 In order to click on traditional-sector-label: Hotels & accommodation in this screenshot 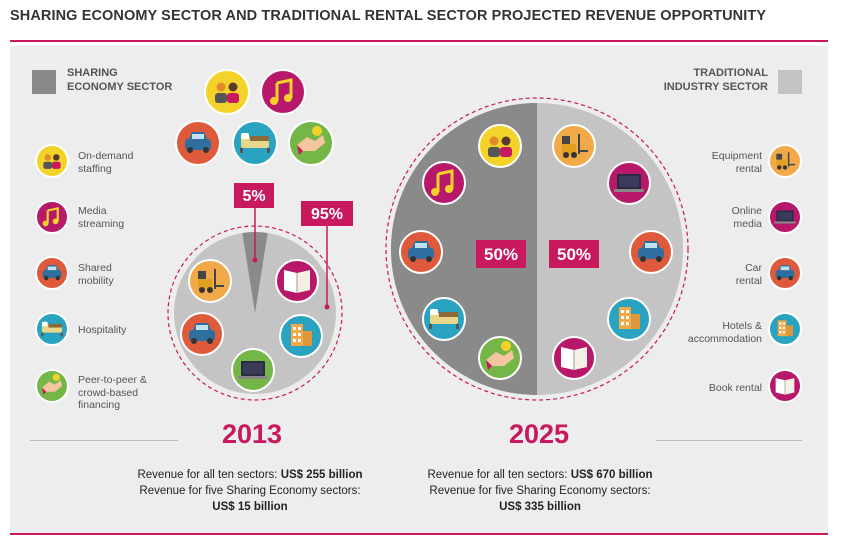, I will do `click(701, 332)`.